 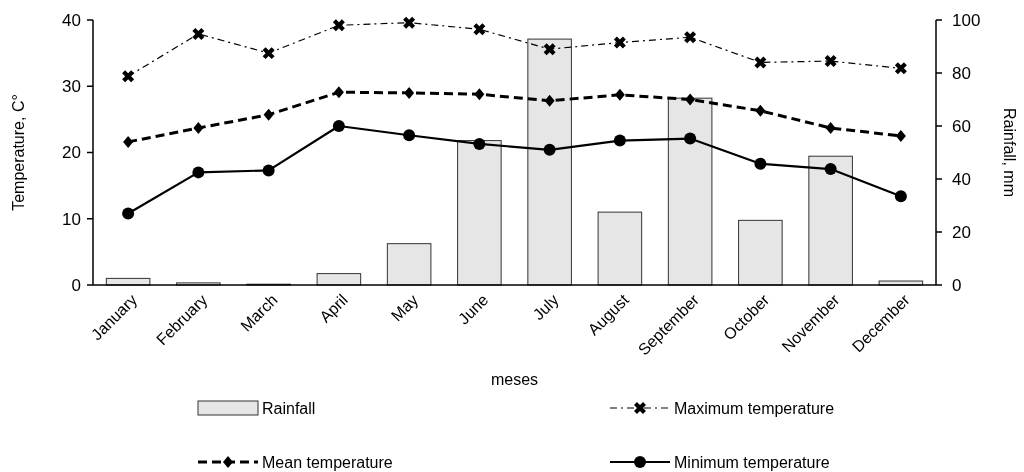 What do you see at coordinates (71, 219) in the screenshot?
I see `y-tick-label: 10` at bounding box center [71, 219].